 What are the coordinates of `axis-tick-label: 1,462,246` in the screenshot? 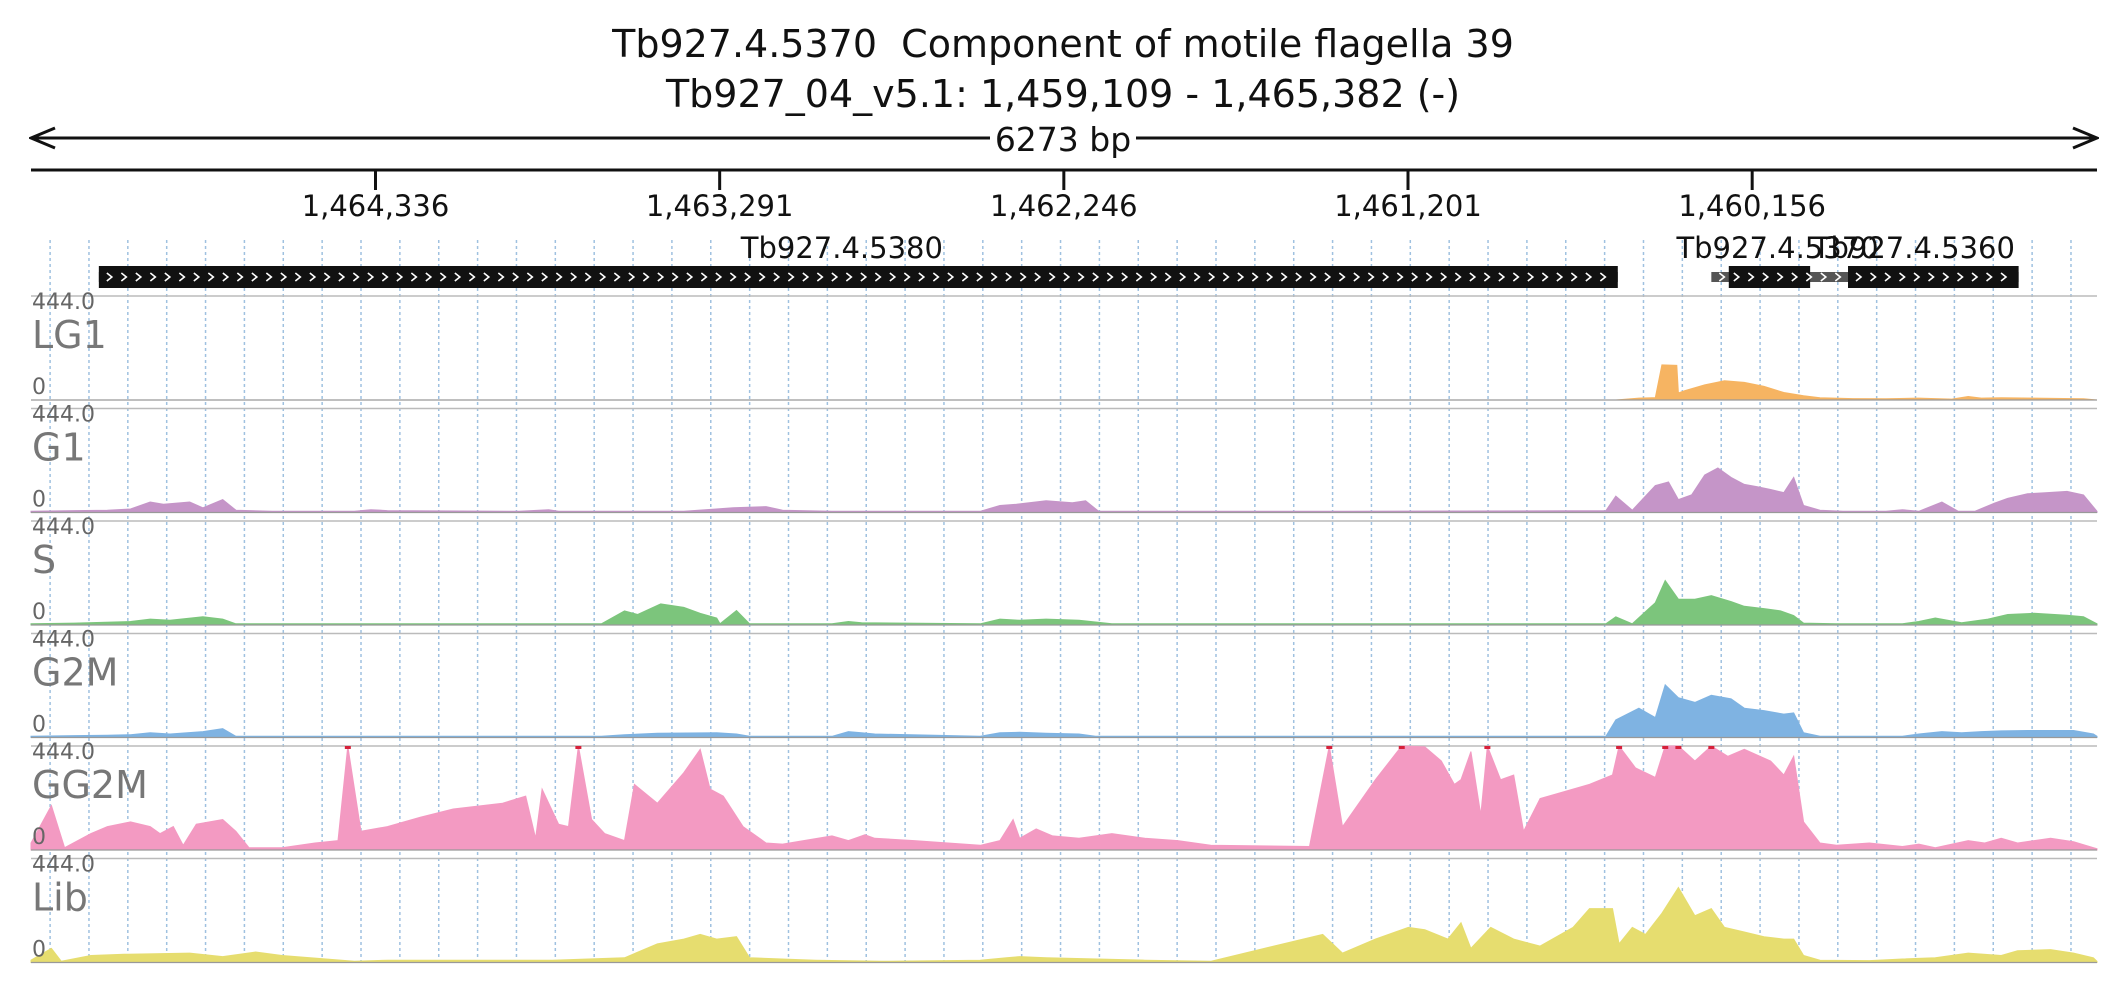 It's located at (1064, 206).